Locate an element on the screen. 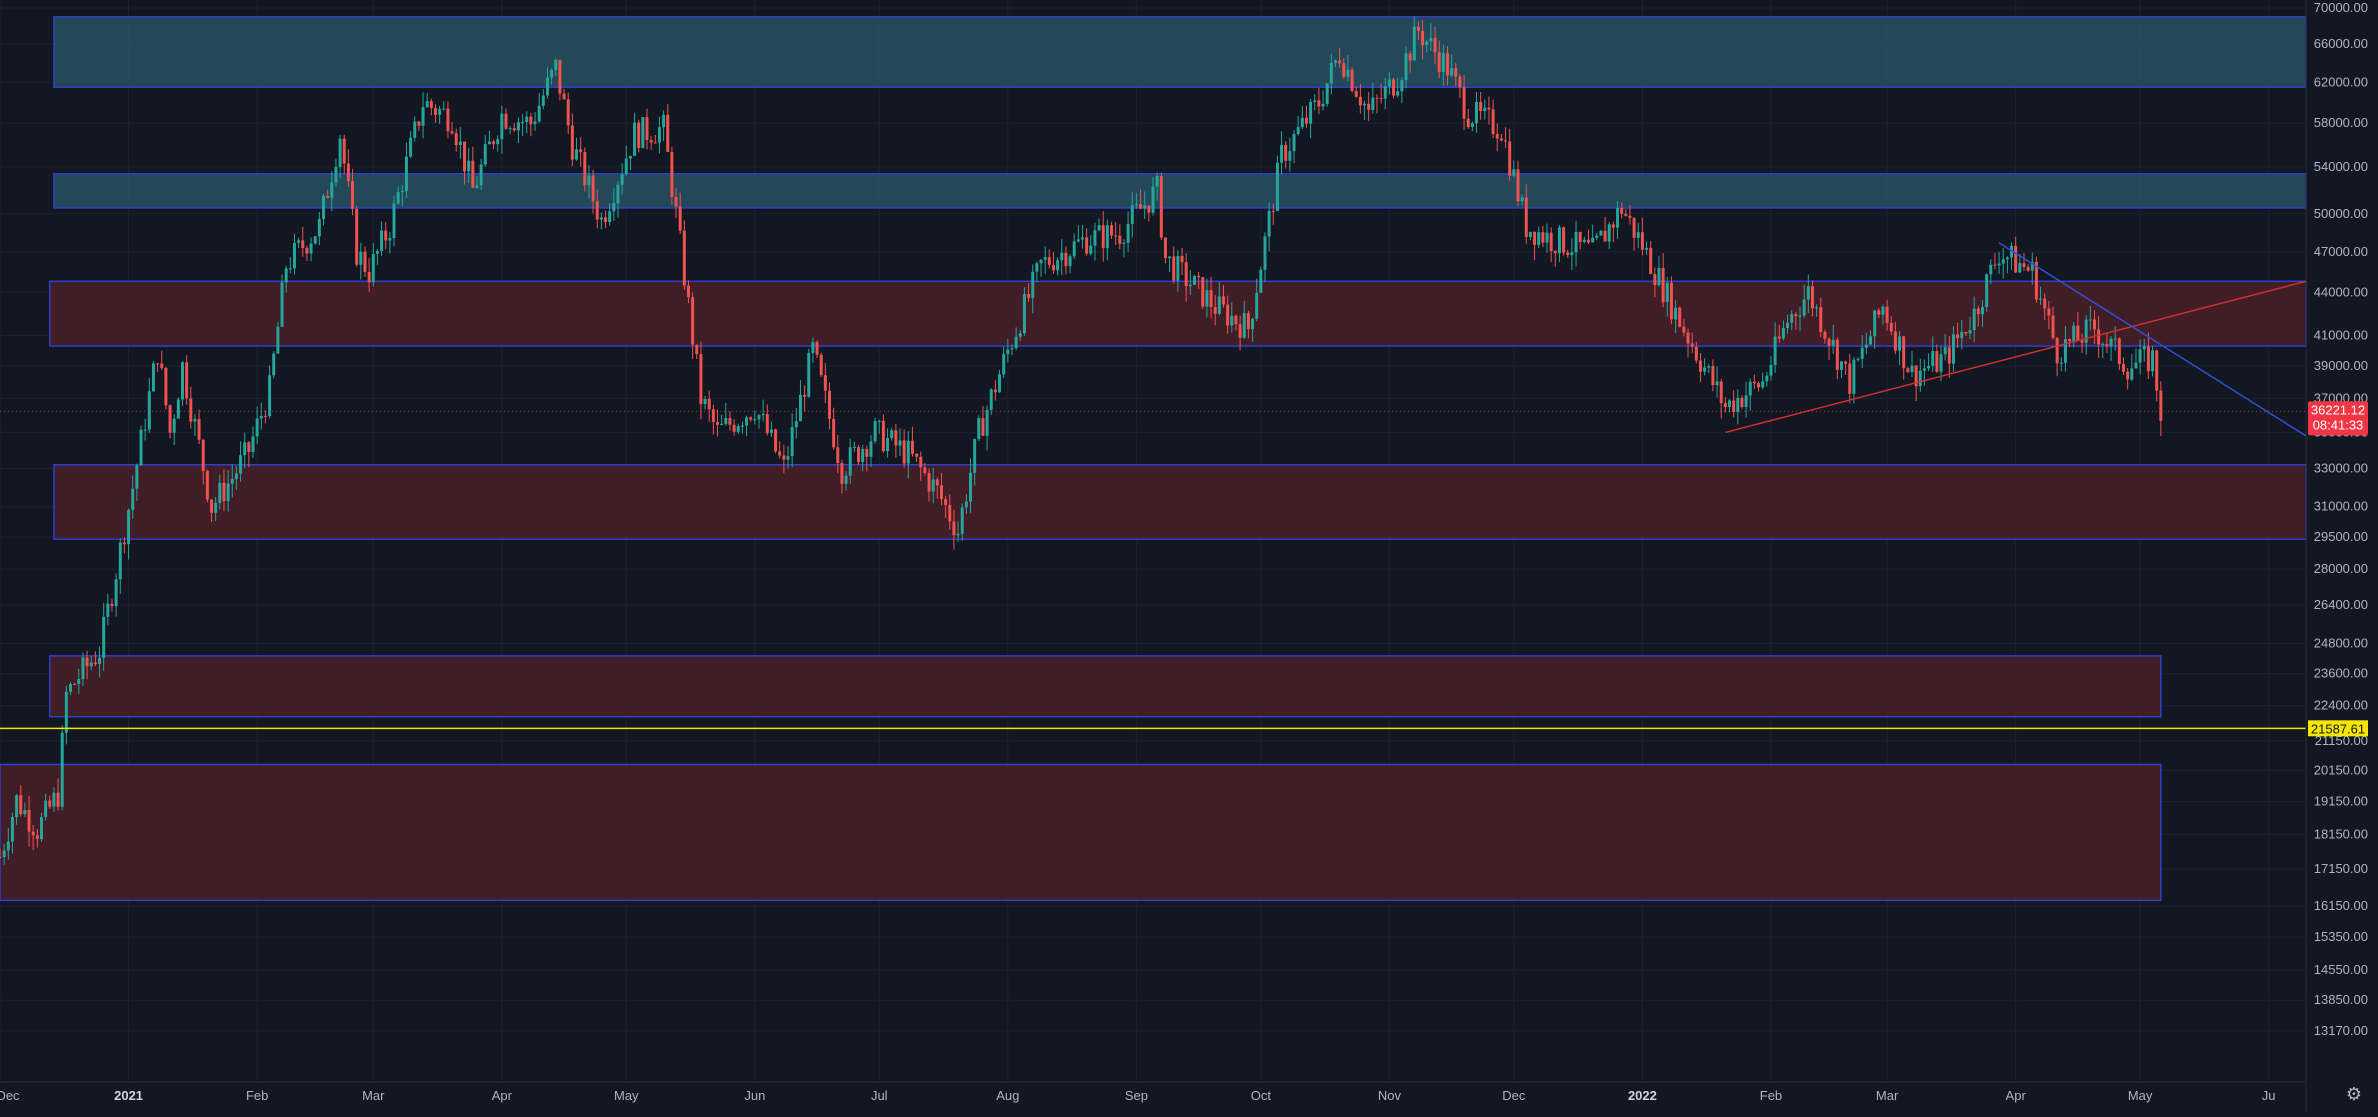 Image resolution: width=2378 pixels, height=1117 pixels. y-tick-label: 26400.00 is located at coordinates (2341, 604).